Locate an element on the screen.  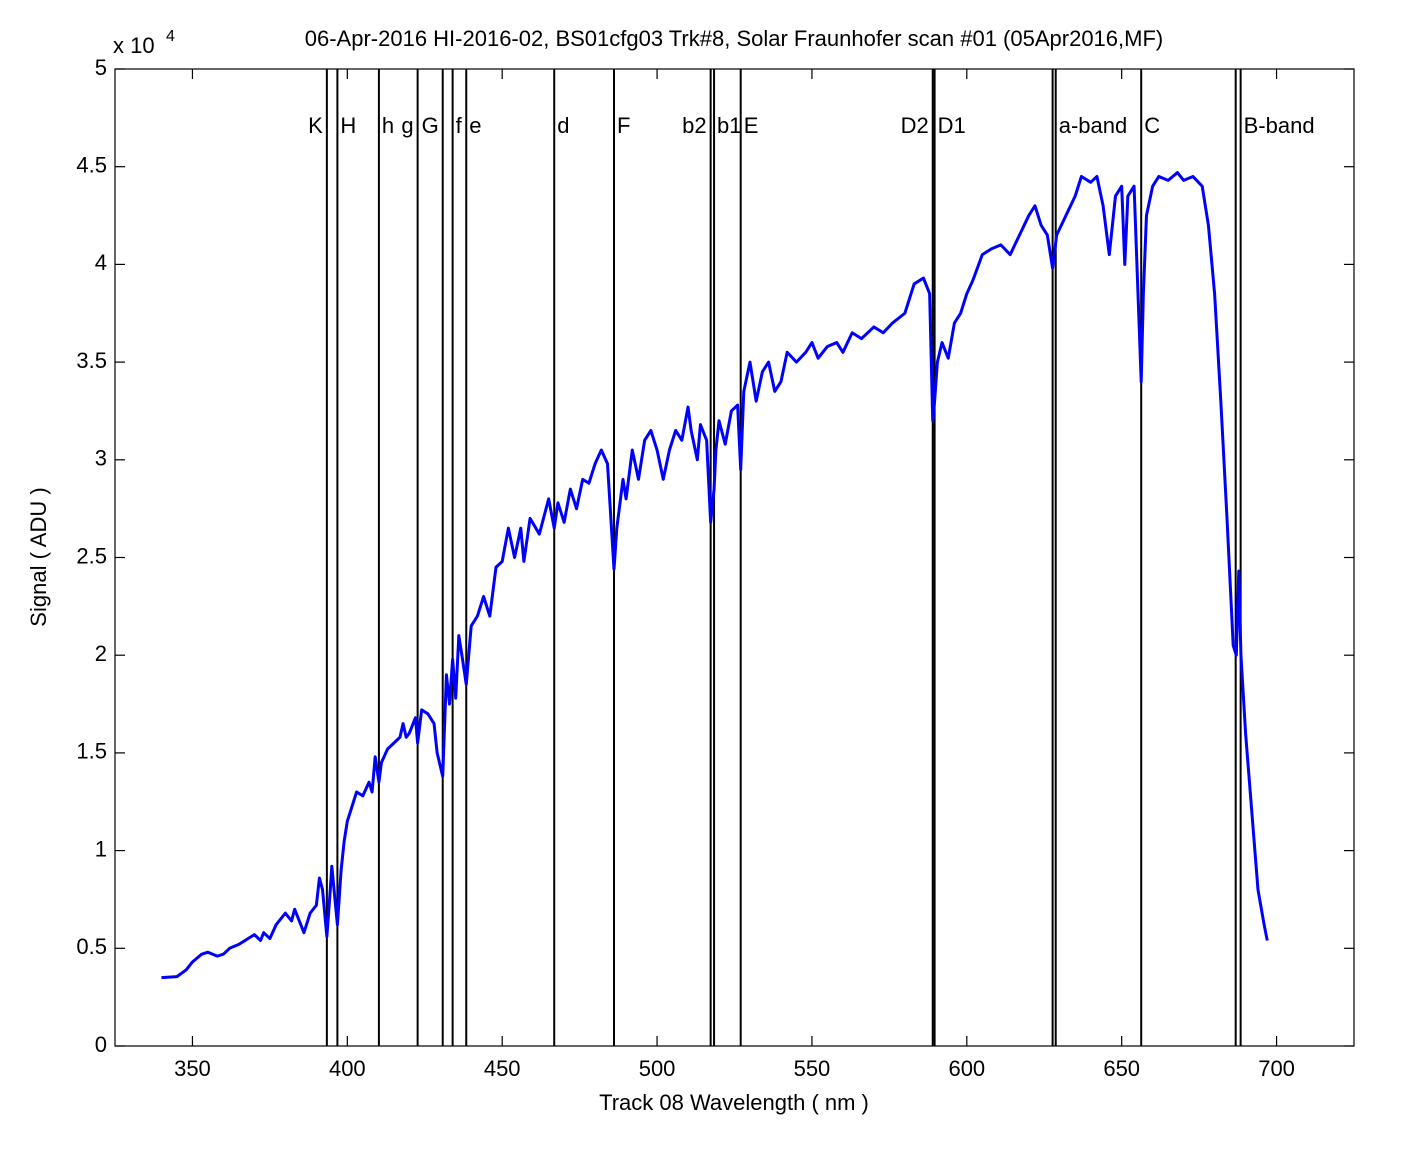
fraunhofer-label: b1 is located at coordinates (729, 125).